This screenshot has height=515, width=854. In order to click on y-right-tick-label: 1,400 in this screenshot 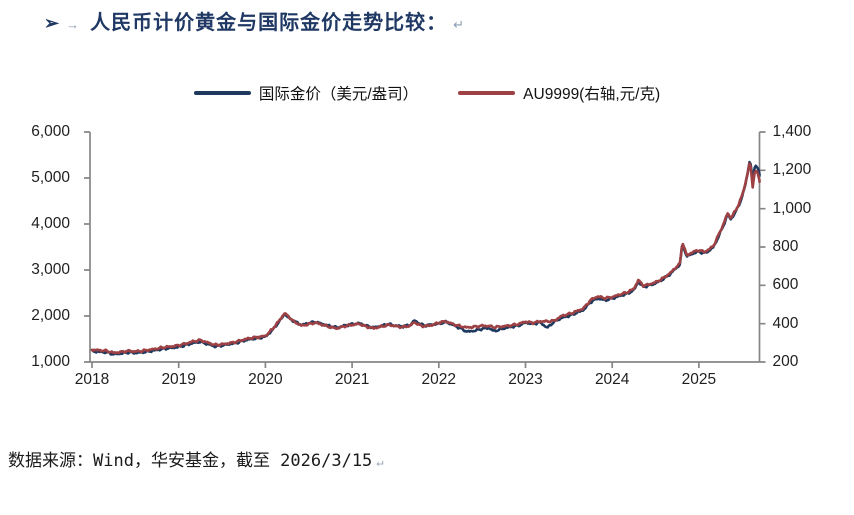, I will do `click(792, 131)`.